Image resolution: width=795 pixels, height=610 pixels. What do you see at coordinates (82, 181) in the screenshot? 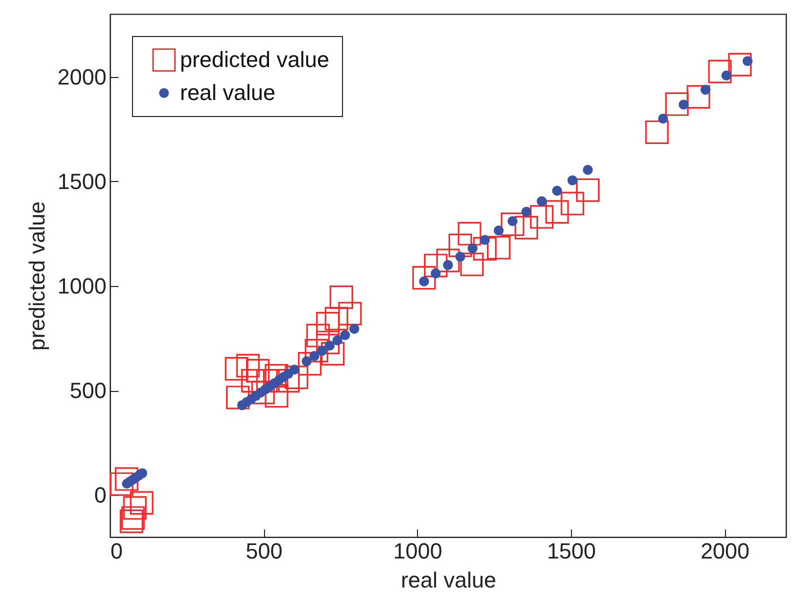
I see `y-tick-label: 1500` at bounding box center [82, 181].